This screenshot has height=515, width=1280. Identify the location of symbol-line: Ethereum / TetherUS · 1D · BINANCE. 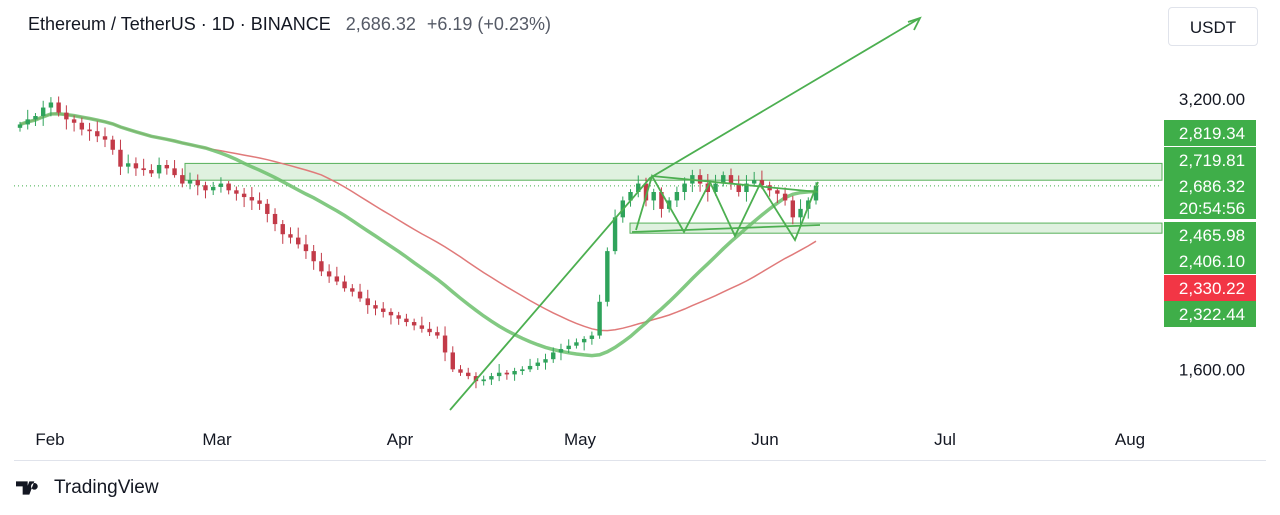
(179, 24).